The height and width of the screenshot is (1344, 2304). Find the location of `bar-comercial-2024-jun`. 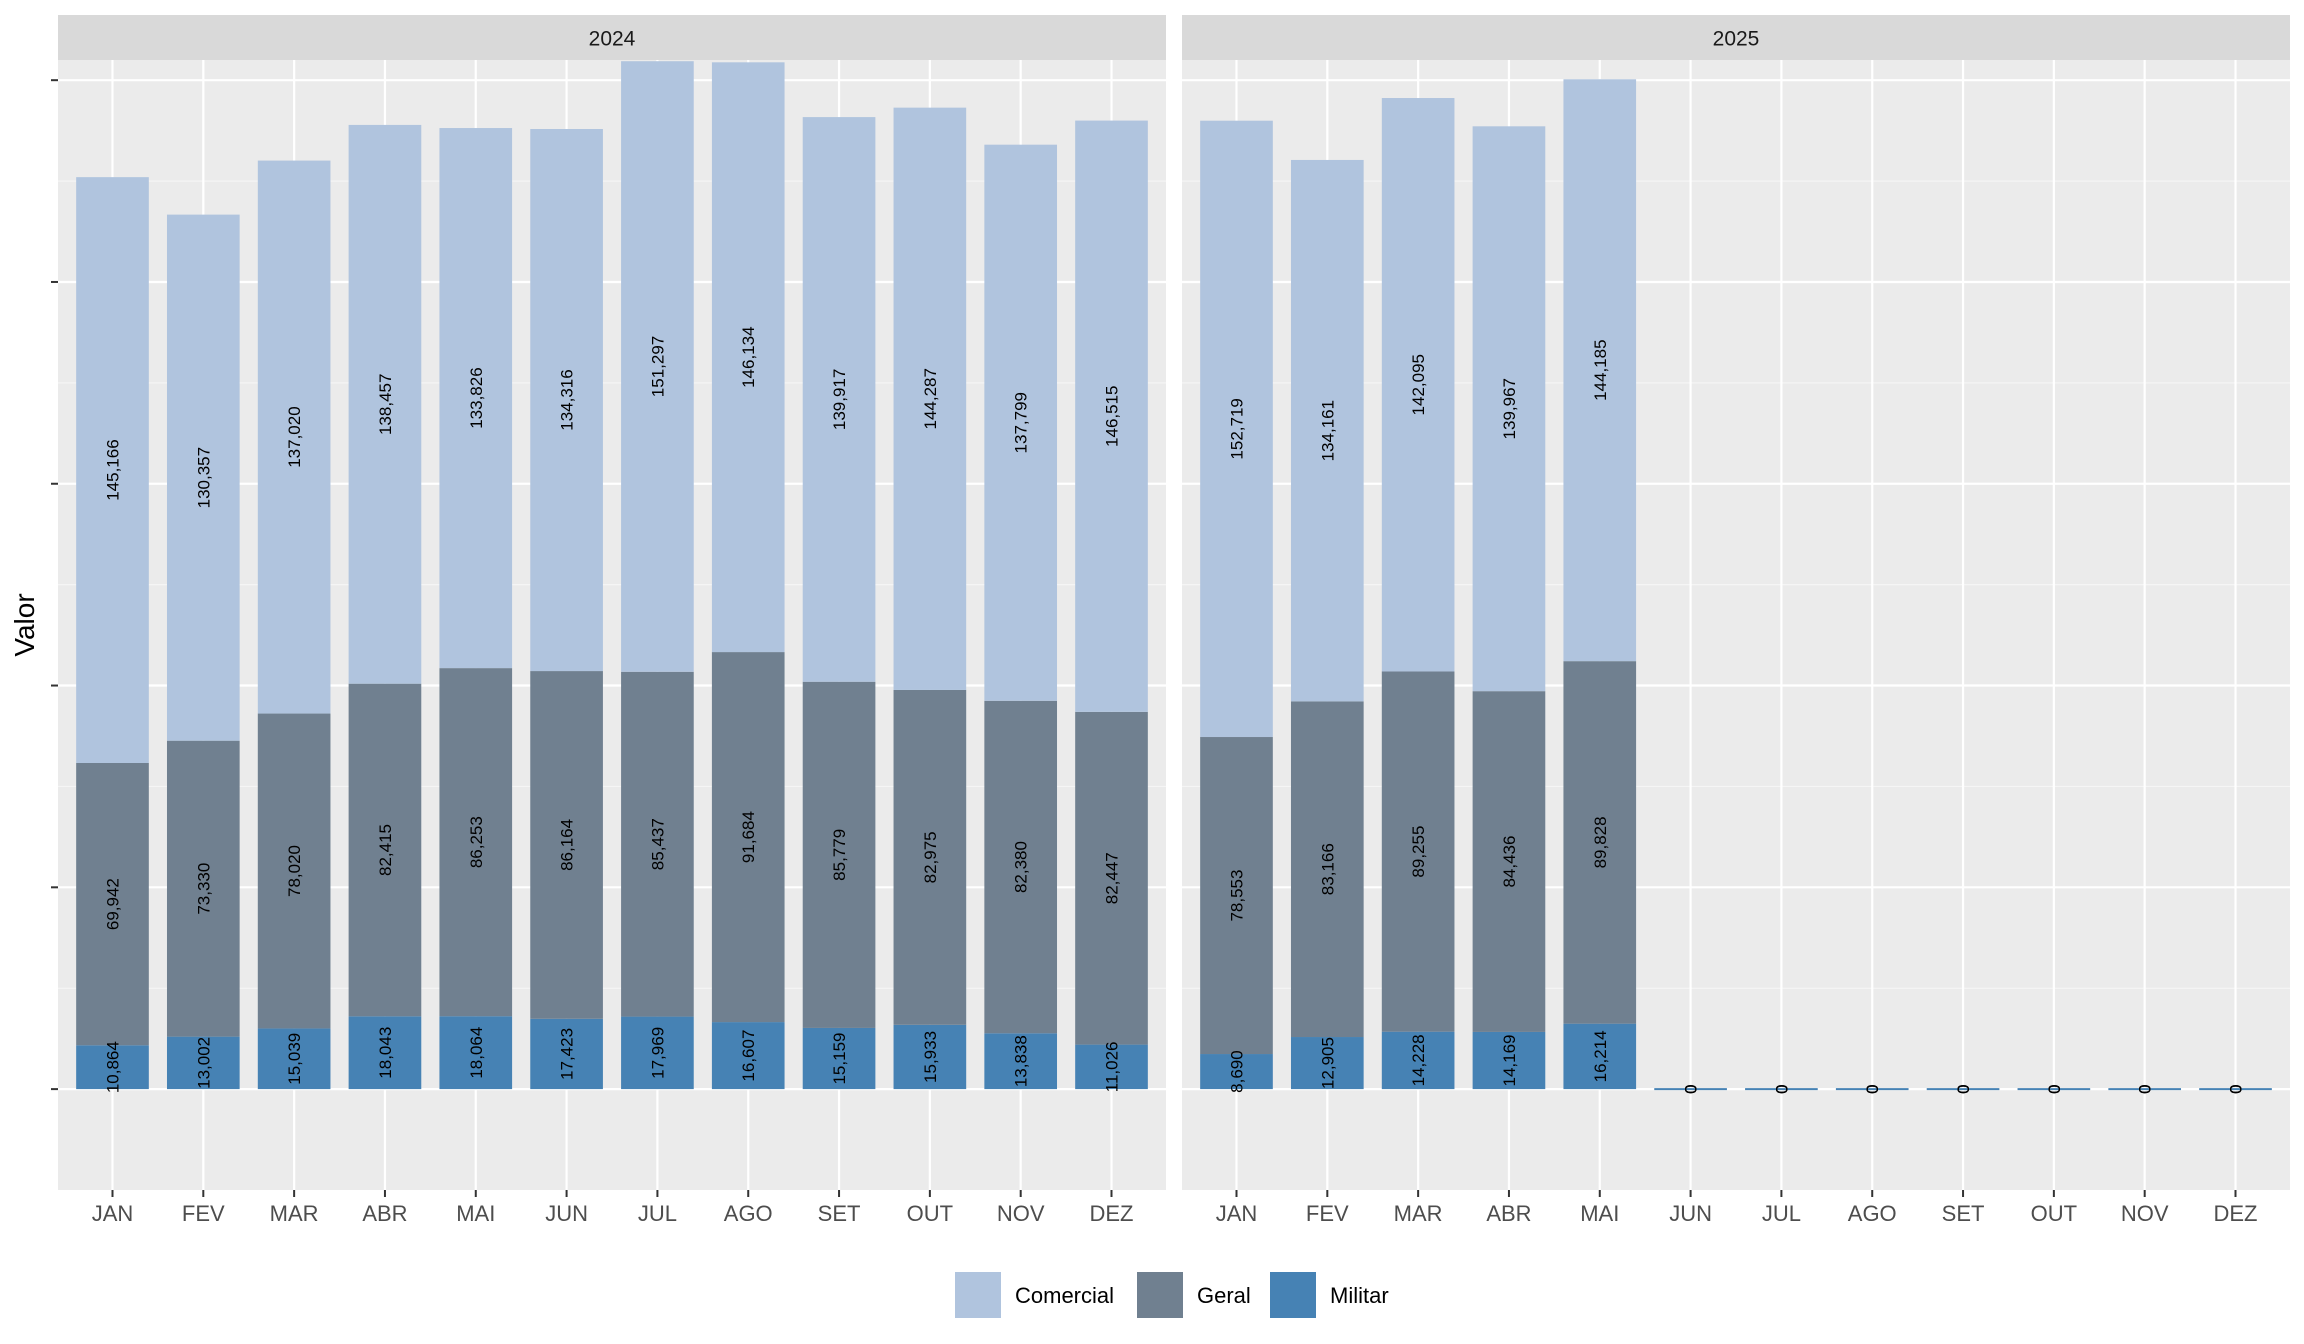

bar-comercial-2024-jun is located at coordinates (566, 400).